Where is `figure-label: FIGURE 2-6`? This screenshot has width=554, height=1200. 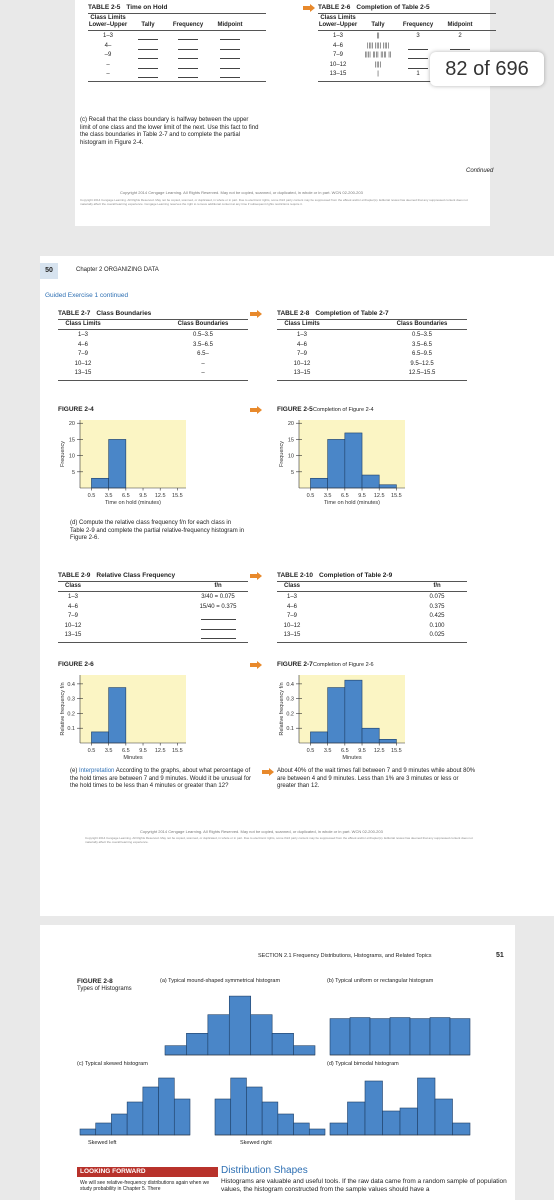
figure-label: FIGURE 2-6 is located at coordinates (76, 664).